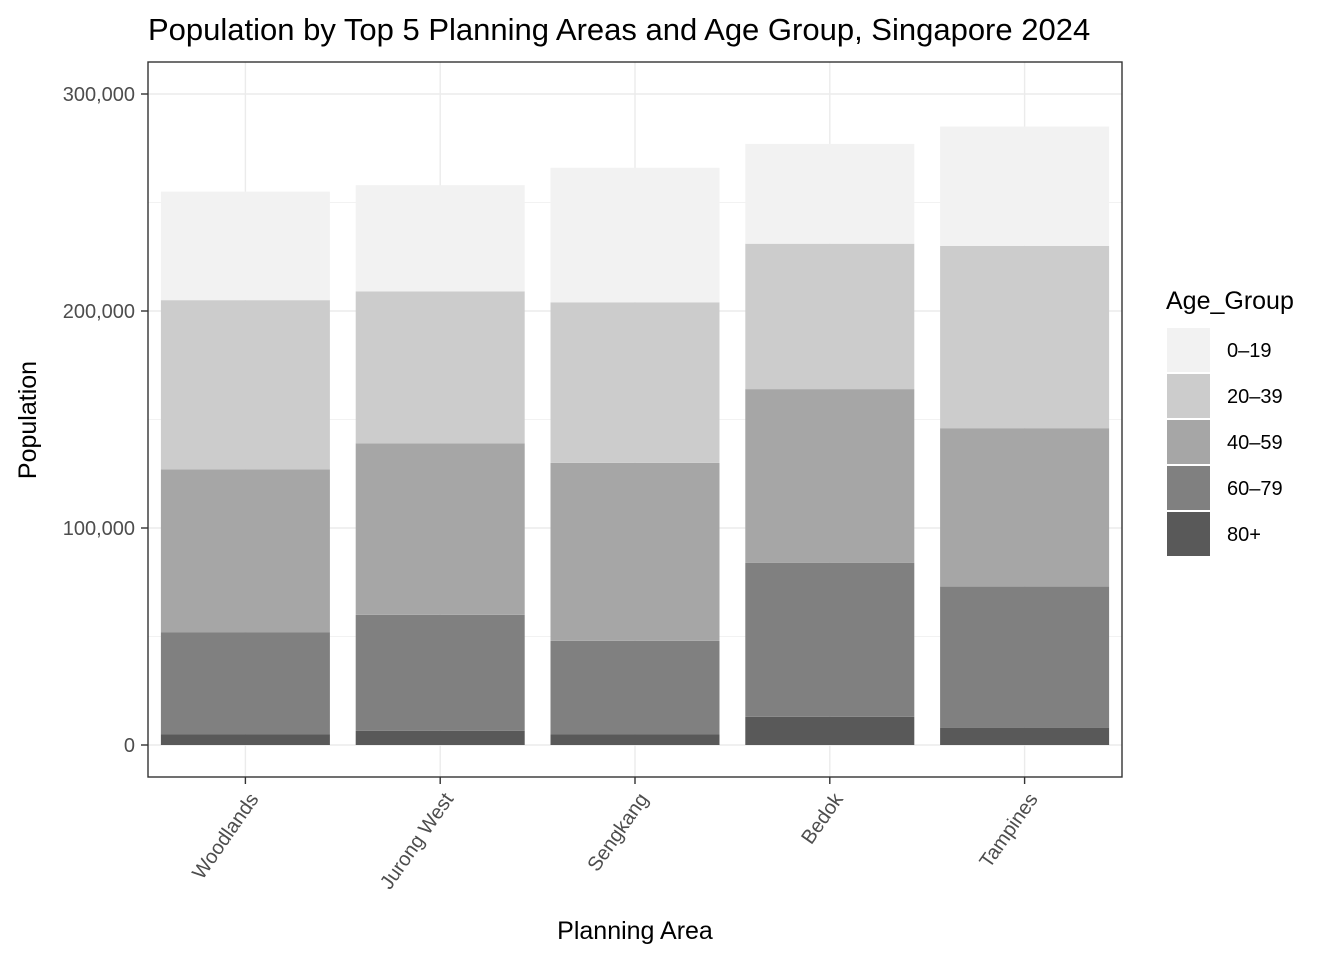 This screenshot has height=960, width=1344. What do you see at coordinates (1009, 830) in the screenshot?
I see `x-tick-label: Tampines` at bounding box center [1009, 830].